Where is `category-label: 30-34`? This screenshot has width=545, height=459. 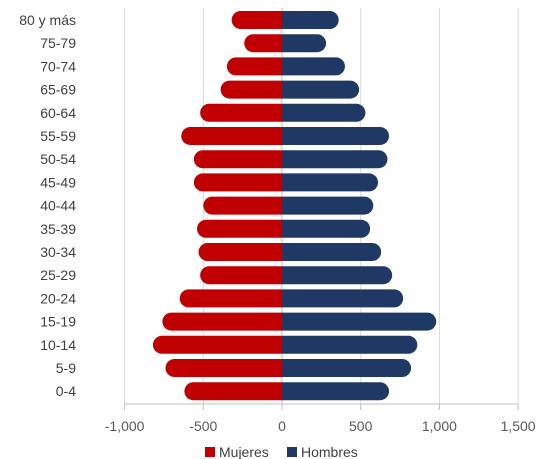 category-label: 30-34 is located at coordinates (58, 252).